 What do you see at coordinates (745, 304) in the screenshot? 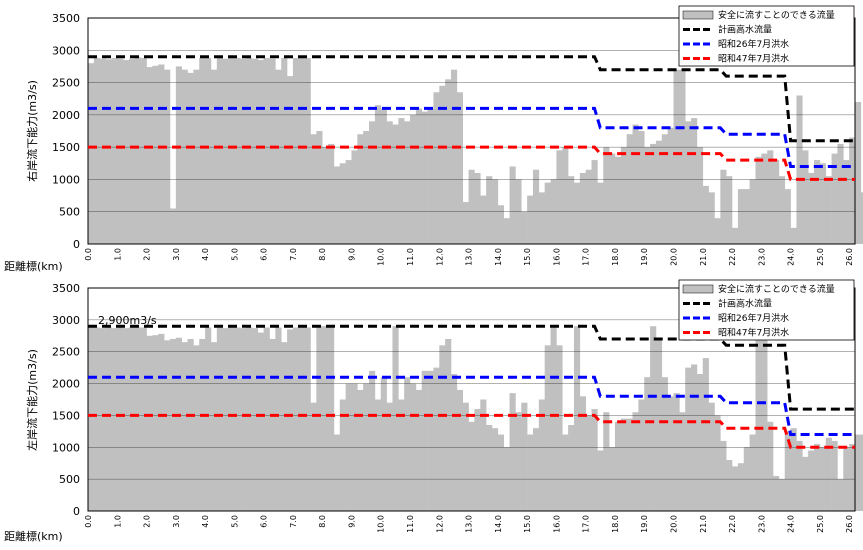
I see `legend-label: 計画高水流量` at bounding box center [745, 304].